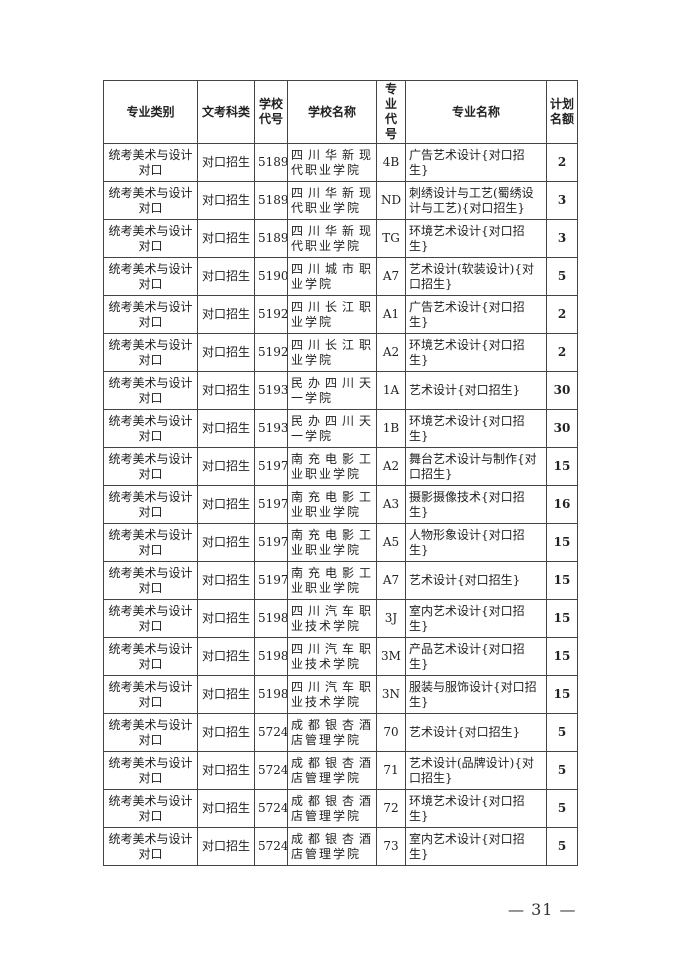 The width and height of the screenshot is (680, 961). What do you see at coordinates (562, 390) in the screenshot?
I see `plan-quota-cell: 30` at bounding box center [562, 390].